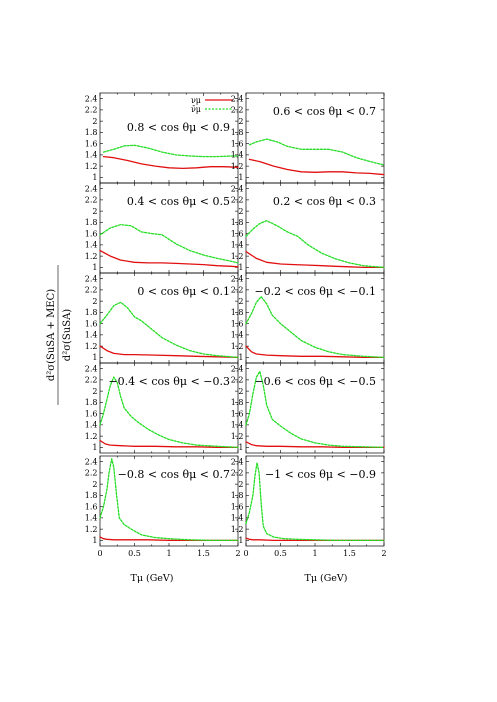 This screenshot has height=702, width=497. Describe the element at coordinates (196, 109) in the screenshot. I see `legend-label: ν̄μ` at that location.